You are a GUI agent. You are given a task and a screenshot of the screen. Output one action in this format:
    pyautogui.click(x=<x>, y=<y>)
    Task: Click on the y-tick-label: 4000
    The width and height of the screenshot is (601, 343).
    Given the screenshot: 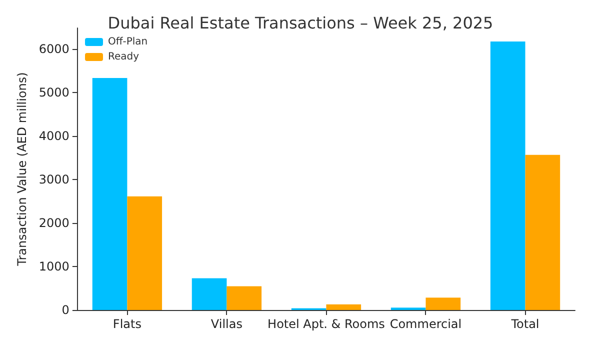 What is the action you would take?
    pyautogui.click(x=54, y=135)
    